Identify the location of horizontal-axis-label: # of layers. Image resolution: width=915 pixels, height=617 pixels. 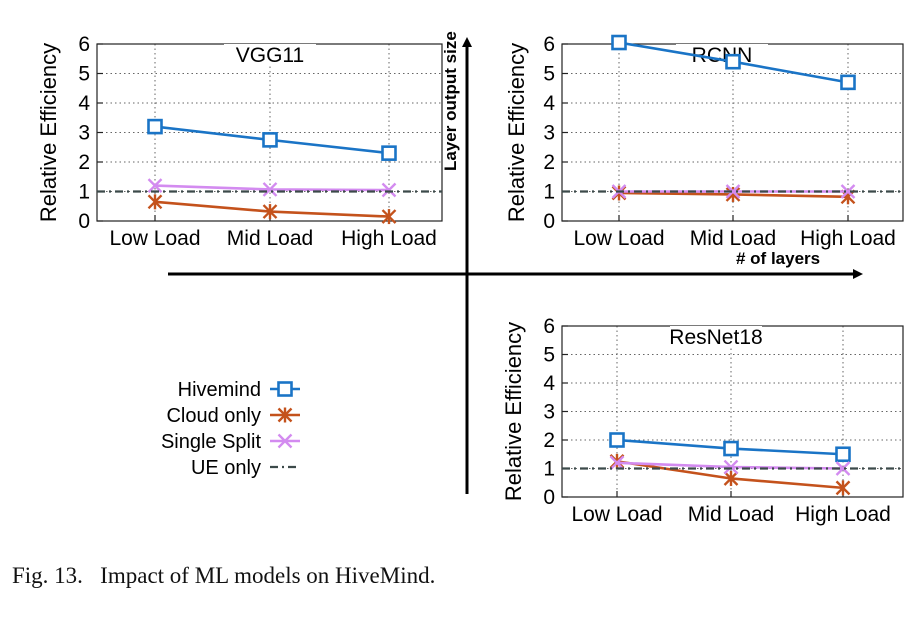
(778, 258).